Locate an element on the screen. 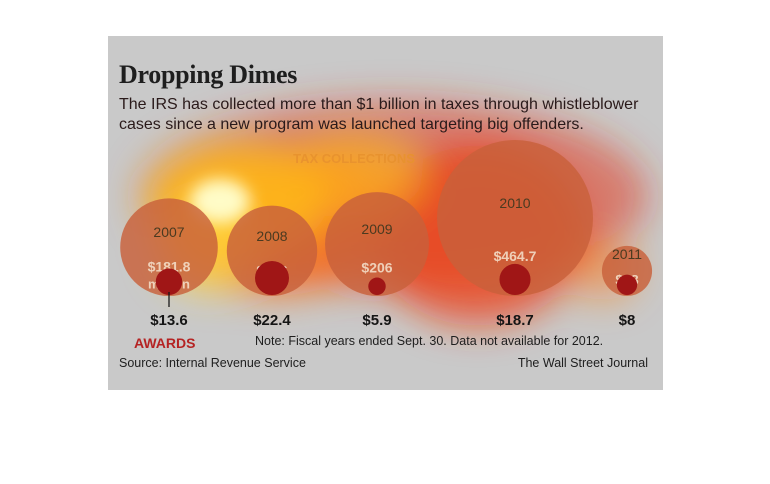 The height and width of the screenshot is (484, 770). collections-series-label: TAX COLLECTIONS is located at coordinates (354, 158).